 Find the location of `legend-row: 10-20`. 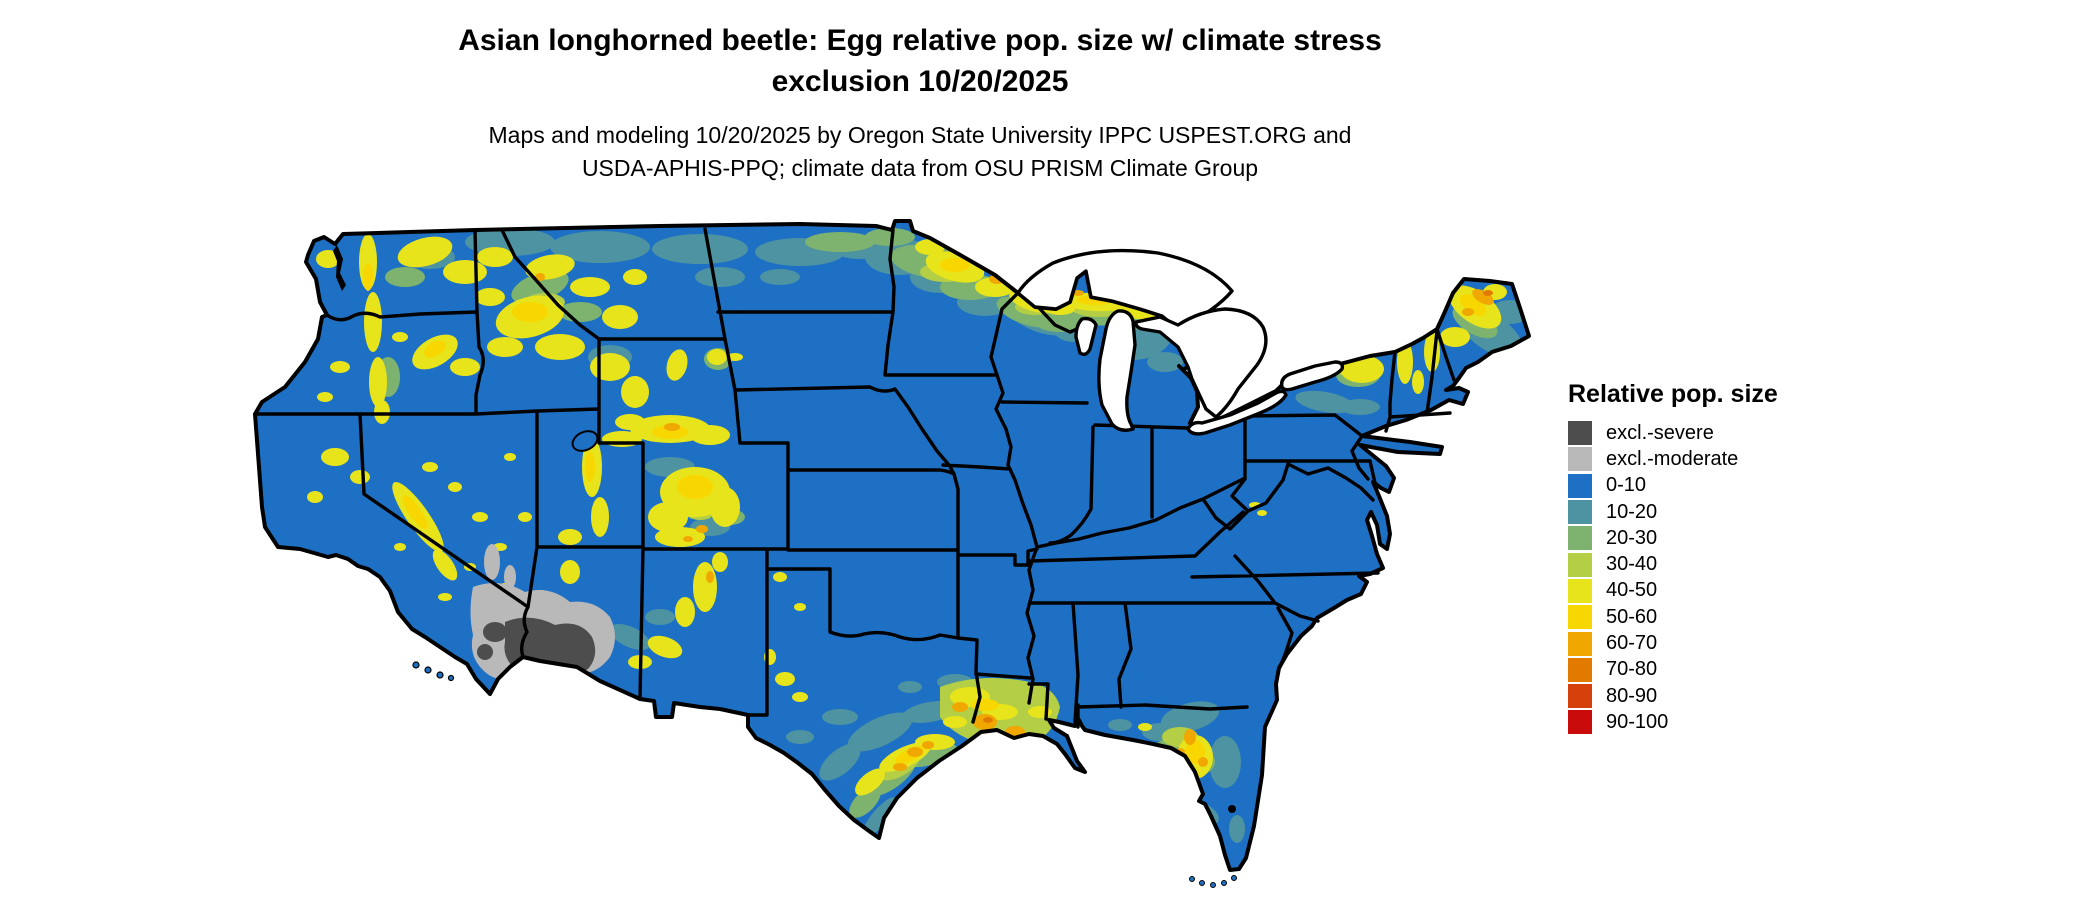

legend-row: 10-20 is located at coordinates (1698, 512).